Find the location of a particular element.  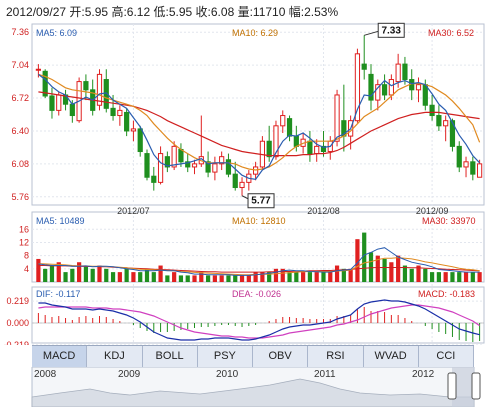

price-tick-label: 7.04 is located at coordinates (20, 65).